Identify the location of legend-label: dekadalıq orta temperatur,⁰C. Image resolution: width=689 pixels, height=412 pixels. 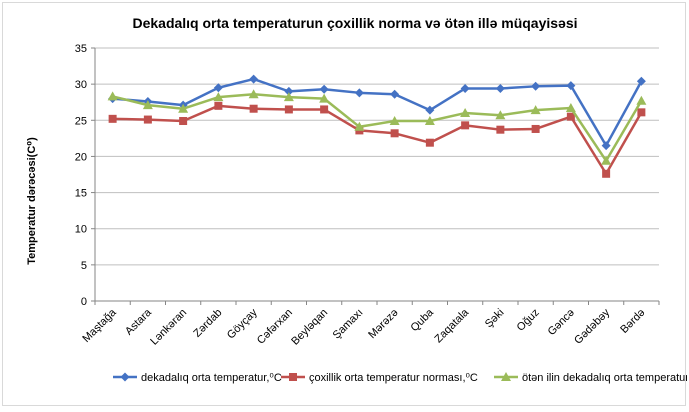
(211, 378).